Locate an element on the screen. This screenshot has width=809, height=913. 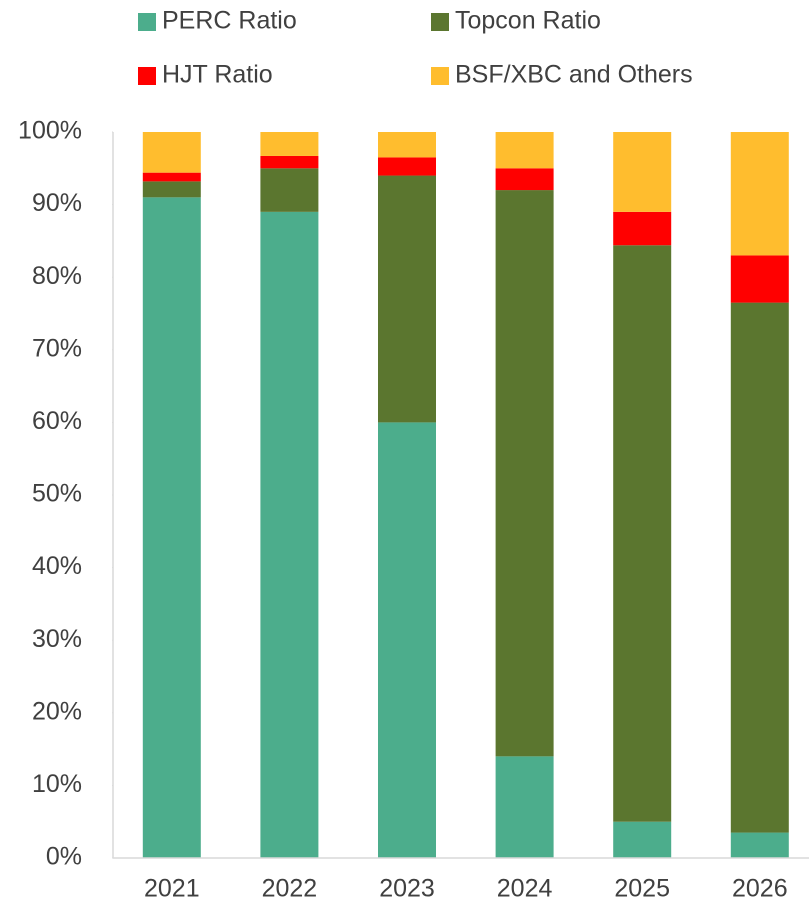
legend-label: PERC Ratio is located at coordinates (229, 21).